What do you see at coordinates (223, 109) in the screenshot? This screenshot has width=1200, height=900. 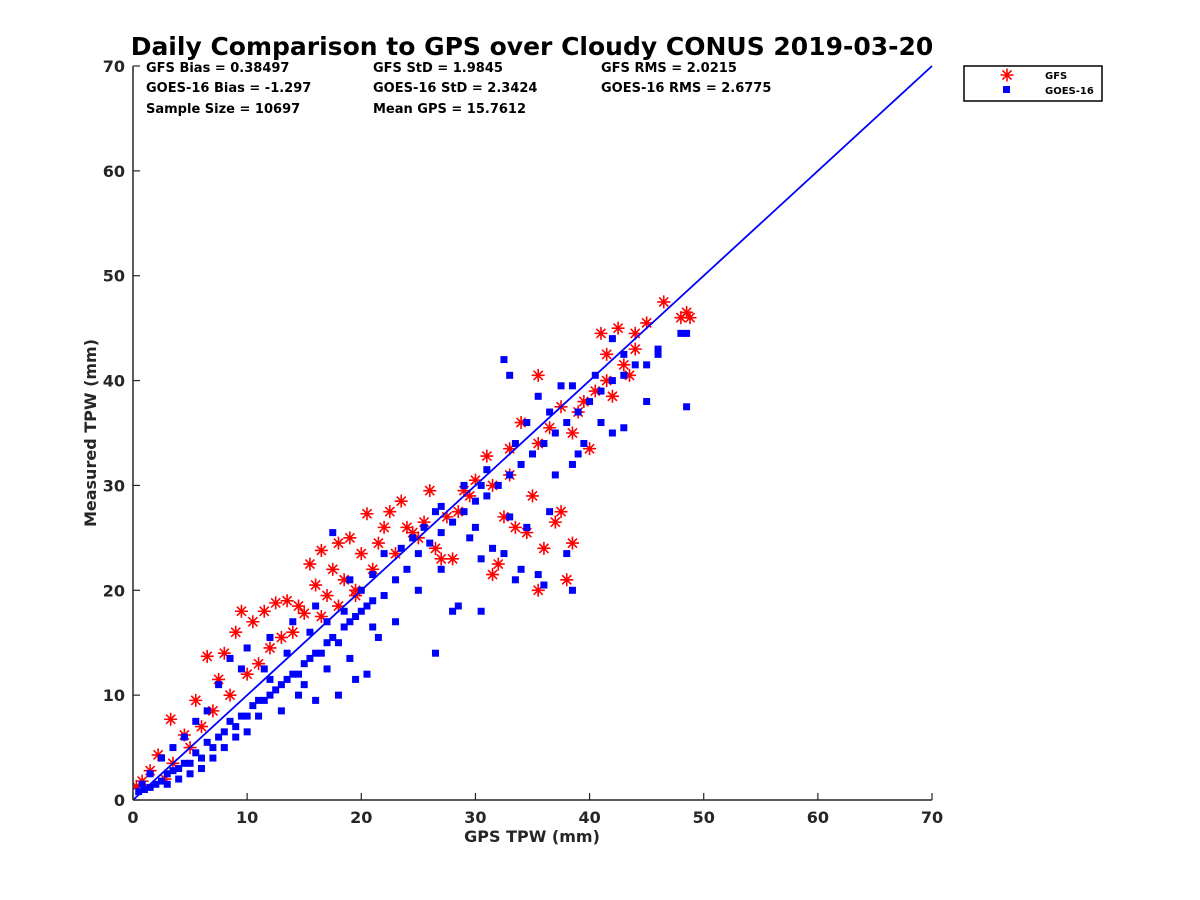 I see `stat-sample-size: Sample Size = 10697` at bounding box center [223, 109].